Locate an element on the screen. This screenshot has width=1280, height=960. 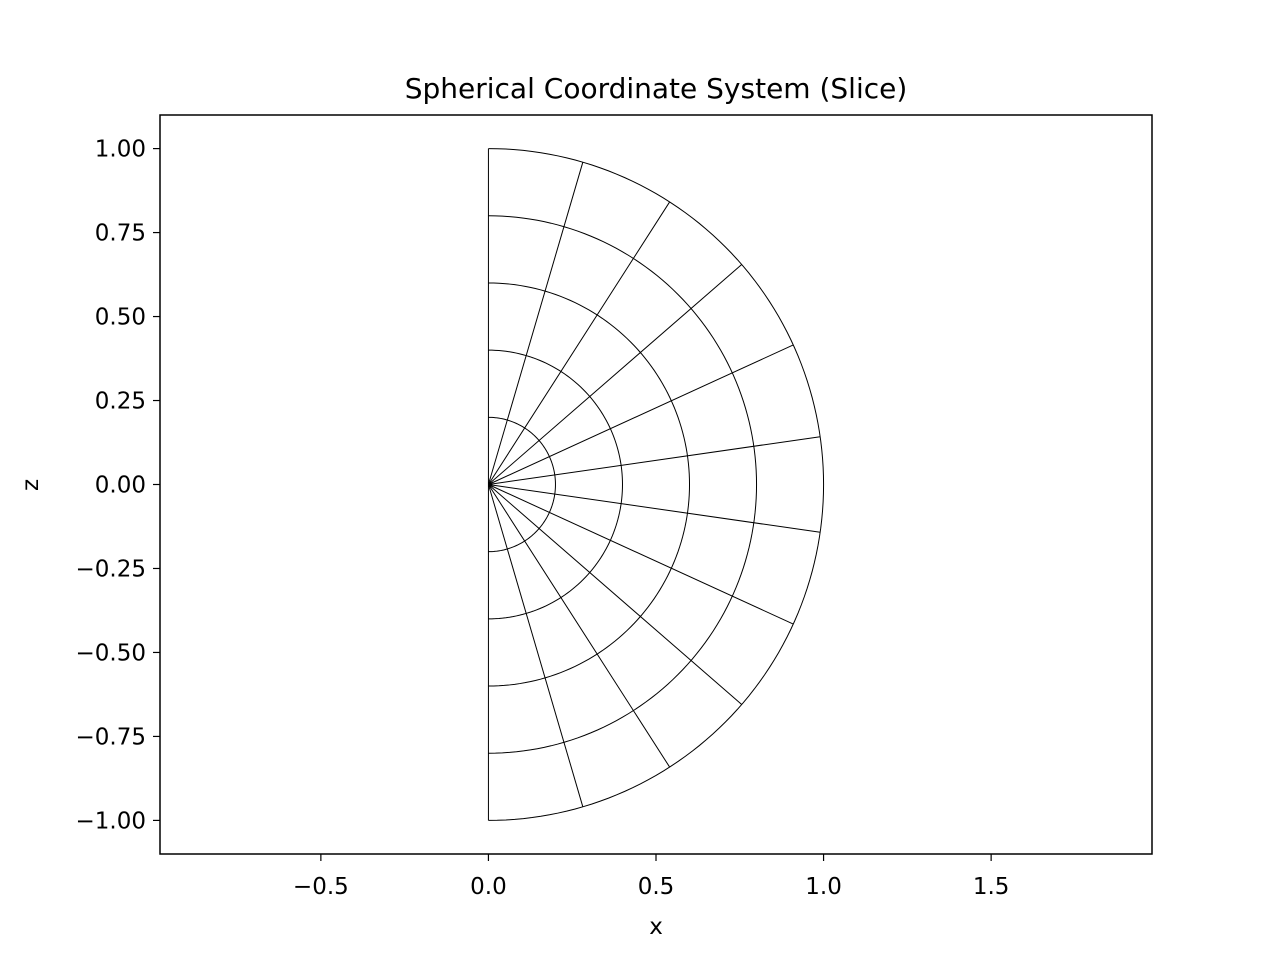
x-tick-label: 0.0 is located at coordinates (488, 887).